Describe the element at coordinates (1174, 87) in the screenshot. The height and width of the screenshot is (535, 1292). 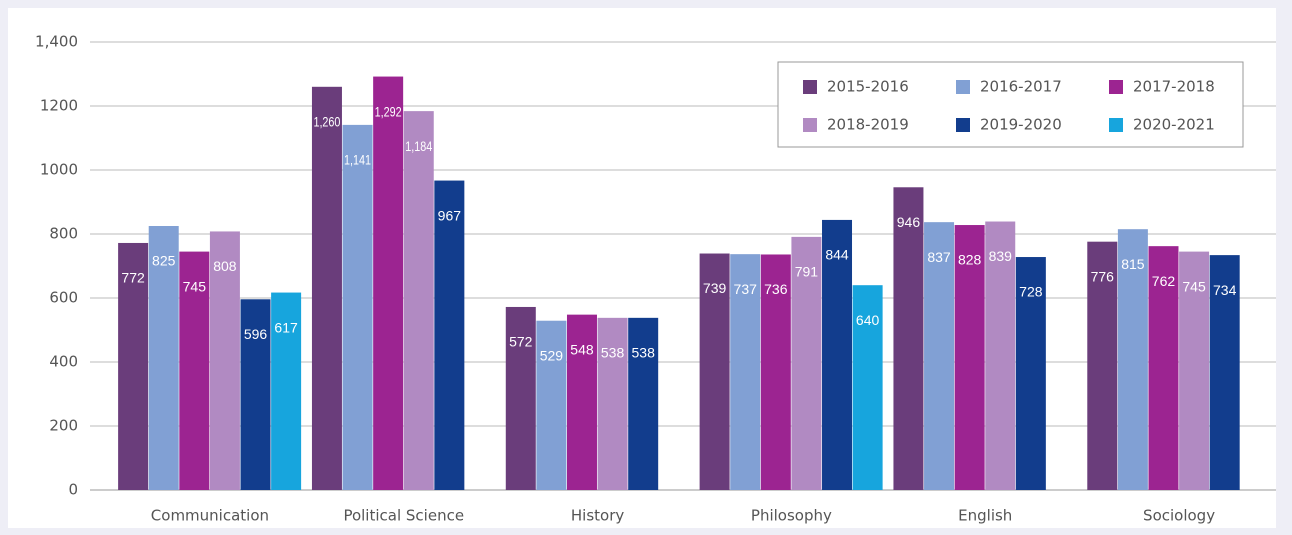
I see `legend-label: 2017-2018` at that location.